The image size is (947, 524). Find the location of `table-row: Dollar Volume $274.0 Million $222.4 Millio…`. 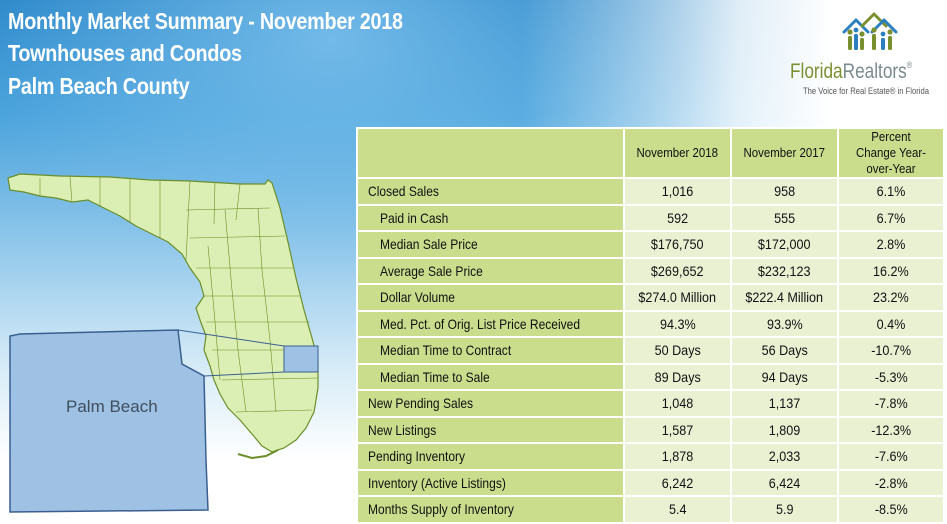

table-row: Dollar Volume $274.0 Million $222.4 Millio… is located at coordinates (650, 297).